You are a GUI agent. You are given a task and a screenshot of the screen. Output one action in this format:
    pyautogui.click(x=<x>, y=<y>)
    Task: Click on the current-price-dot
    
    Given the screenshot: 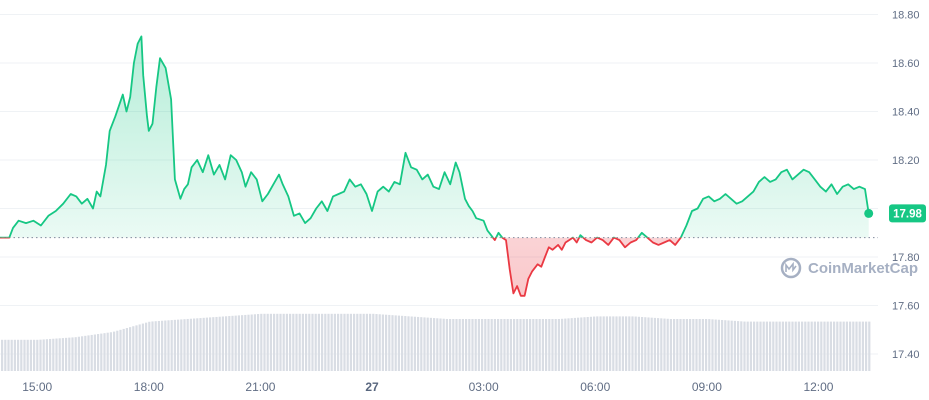 What is the action you would take?
    pyautogui.click(x=869, y=213)
    